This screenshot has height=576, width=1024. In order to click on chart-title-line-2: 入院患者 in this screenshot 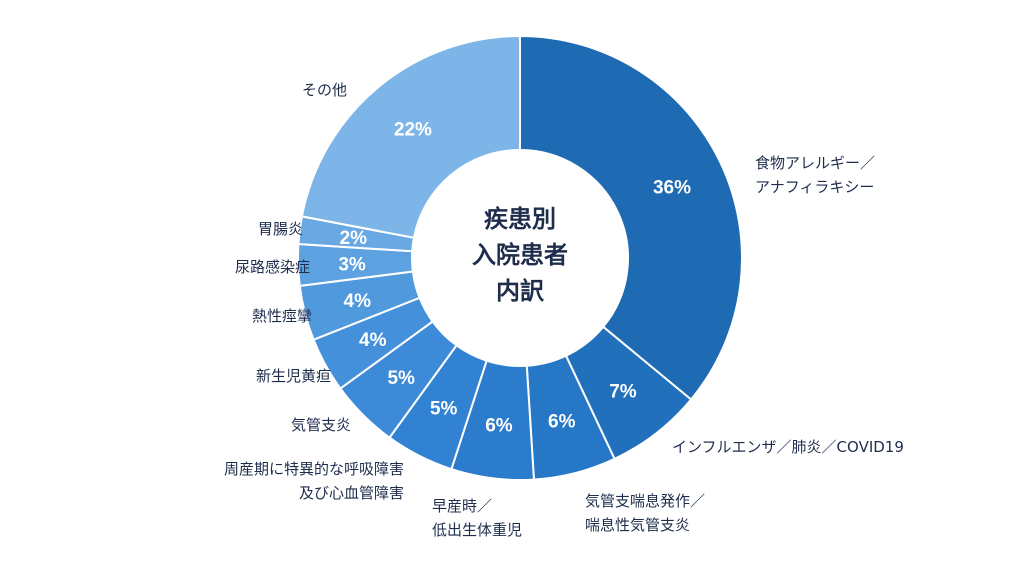, I will do `click(520, 255)`.